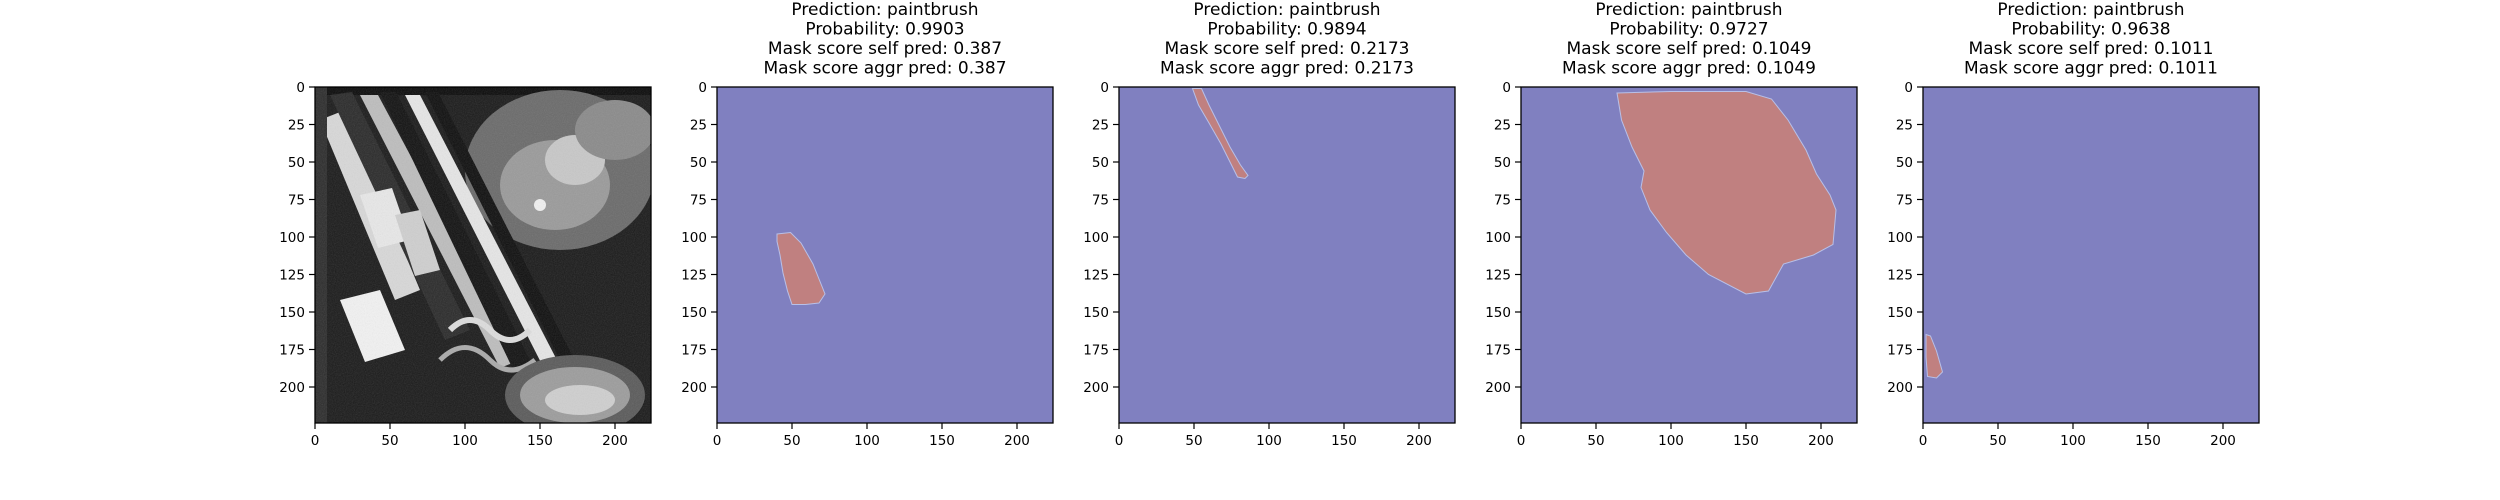 The image size is (2500, 500). Describe the element at coordinates (1287, 49) in the screenshot. I see `title-line-3: Mask score self pred: 0.2173` at that location.